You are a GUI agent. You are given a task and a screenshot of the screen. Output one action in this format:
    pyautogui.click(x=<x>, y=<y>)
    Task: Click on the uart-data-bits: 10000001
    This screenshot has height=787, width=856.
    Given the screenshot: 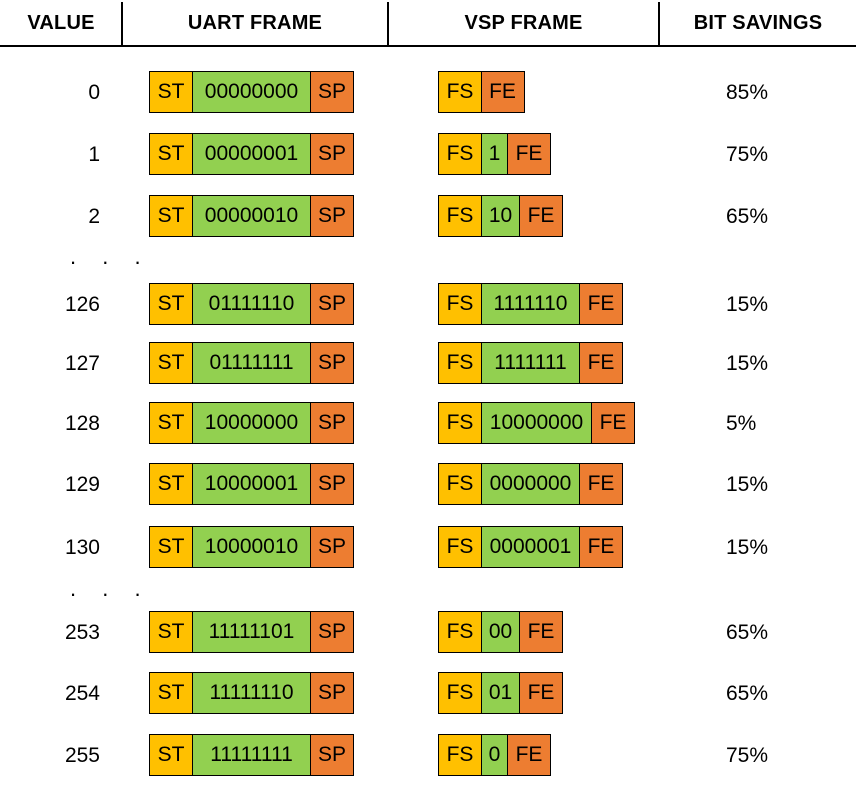 What is the action you would take?
    pyautogui.click(x=251, y=484)
    